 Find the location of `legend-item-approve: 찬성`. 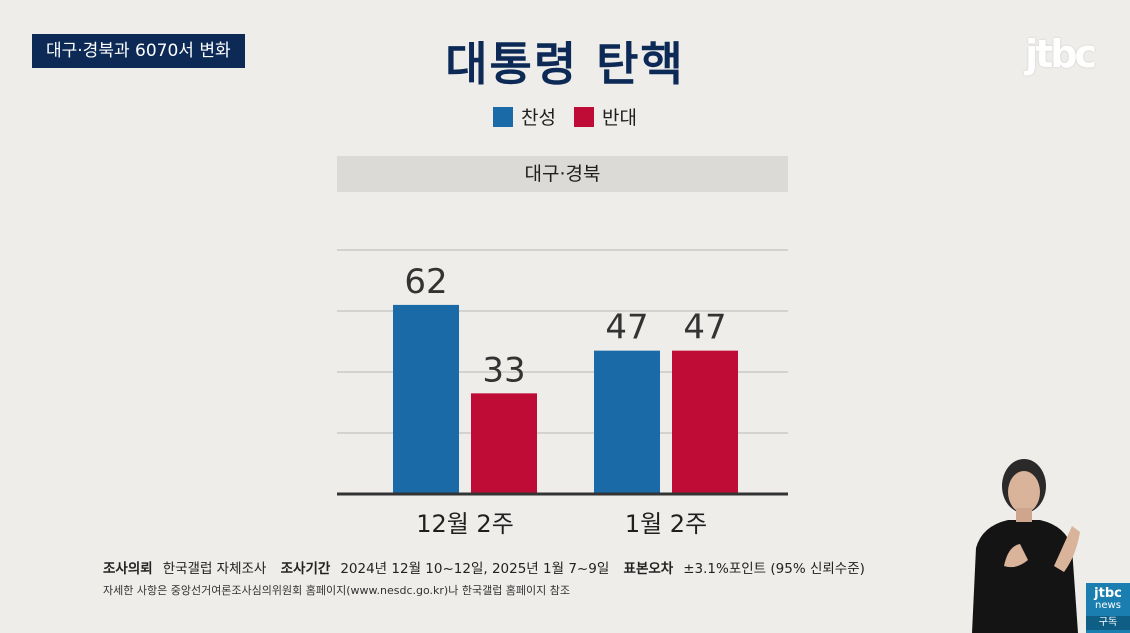

legend-item-approve: 찬성 is located at coordinates (524, 116).